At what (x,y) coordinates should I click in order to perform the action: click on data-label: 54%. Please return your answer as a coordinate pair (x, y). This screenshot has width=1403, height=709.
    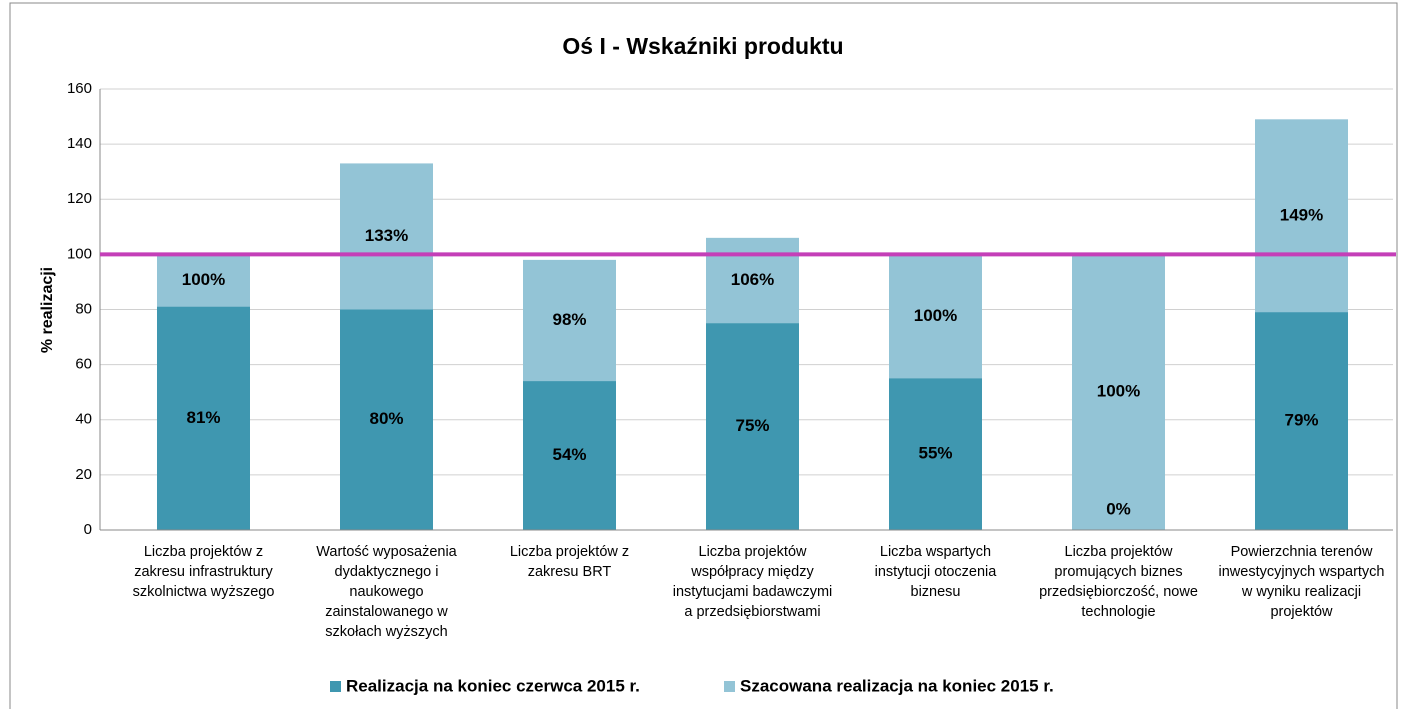
    Looking at the image, I should click on (569, 454).